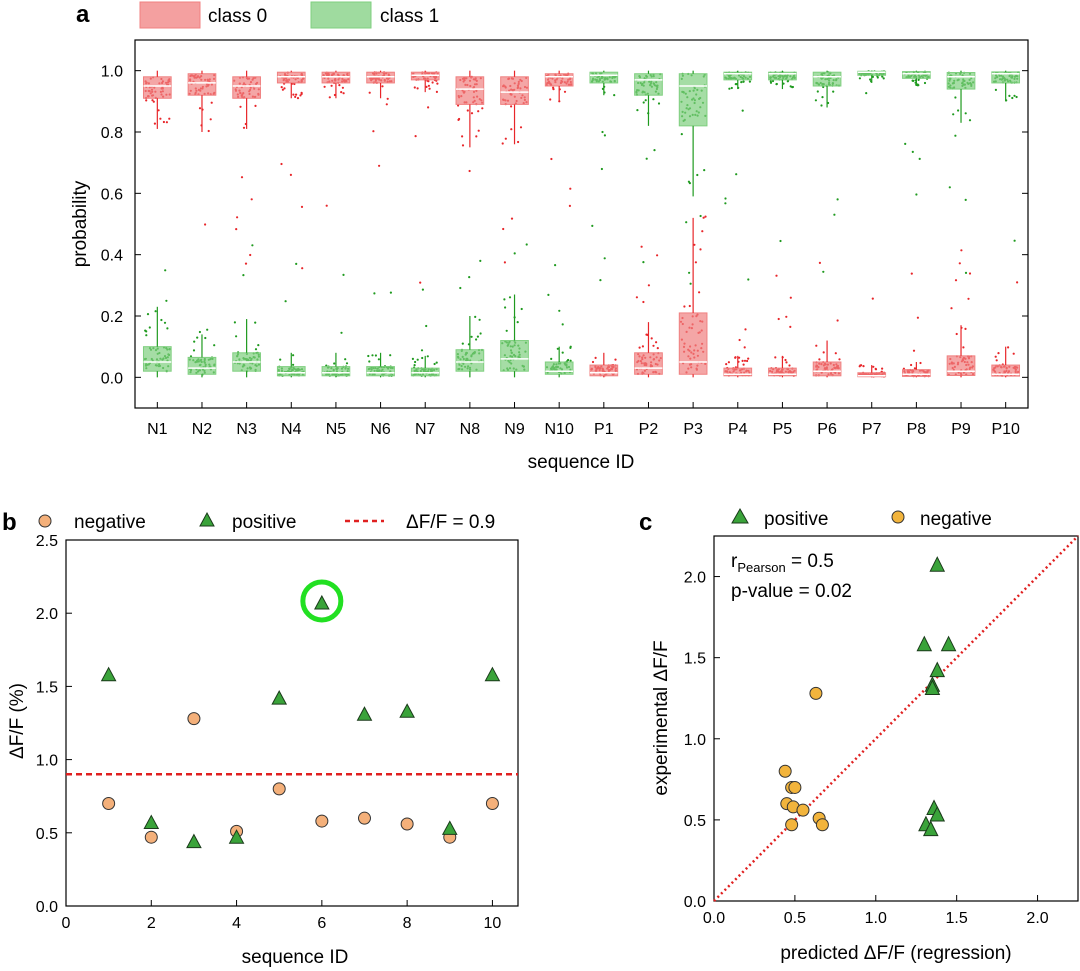  Describe the element at coordinates (207, 519) in the screenshot. I see `legend-marker-positive` at that location.